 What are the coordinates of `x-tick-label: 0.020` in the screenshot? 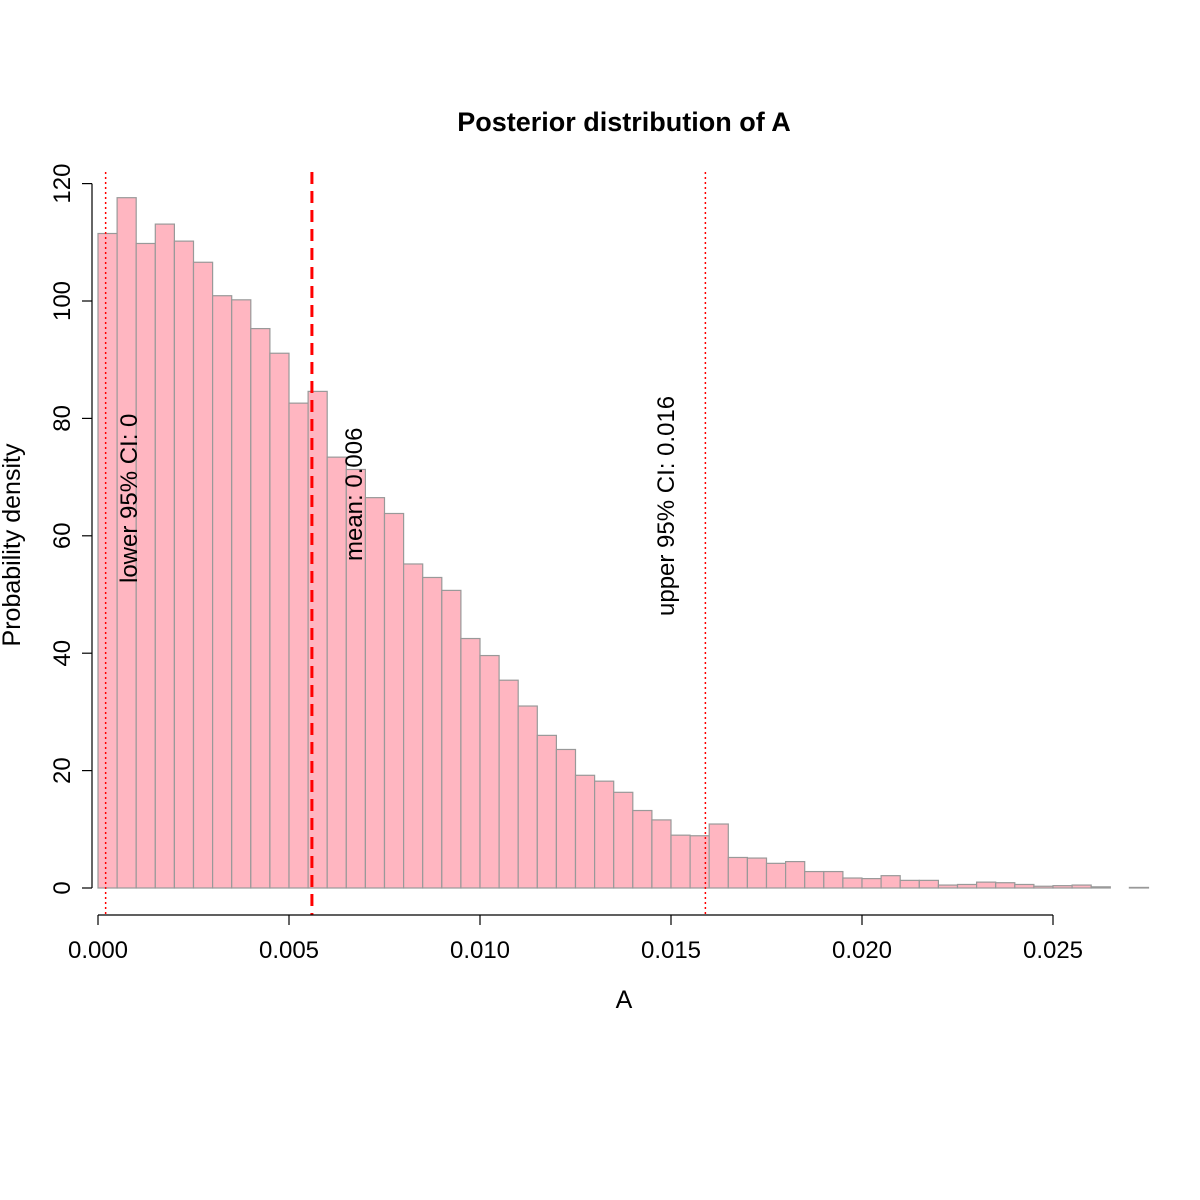 It's located at (862, 950).